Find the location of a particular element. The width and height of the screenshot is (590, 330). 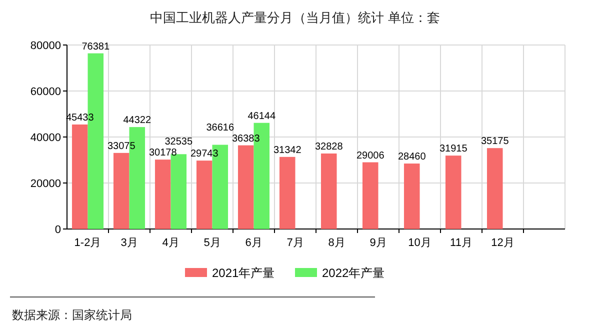

data-label: 31342 is located at coordinates (287, 150).